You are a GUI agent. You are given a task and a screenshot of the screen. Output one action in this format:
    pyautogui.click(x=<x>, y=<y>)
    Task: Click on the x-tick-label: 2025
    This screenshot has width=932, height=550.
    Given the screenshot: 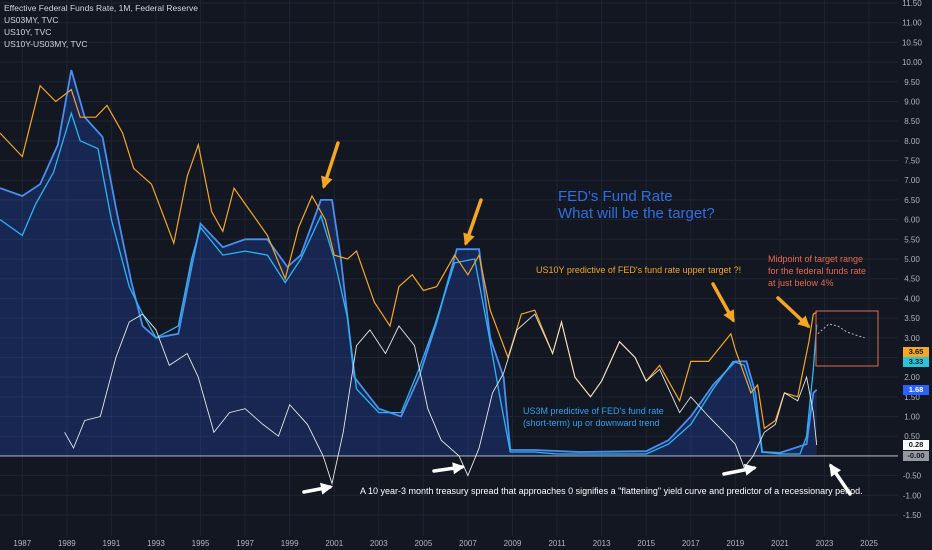 What is the action you would take?
    pyautogui.click(x=869, y=543)
    